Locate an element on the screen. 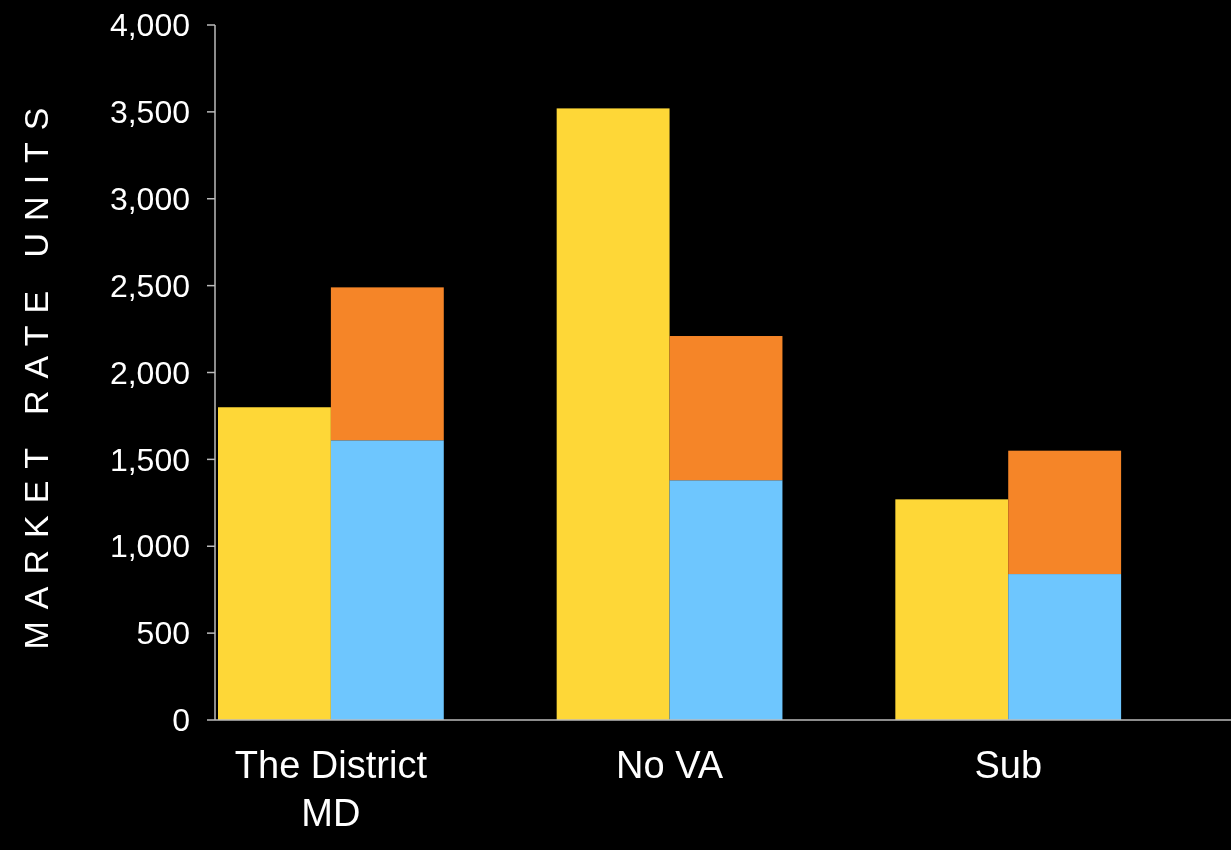 The height and width of the screenshot is (850, 1231). y-tick-label: 2,500 is located at coordinates (149, 285).